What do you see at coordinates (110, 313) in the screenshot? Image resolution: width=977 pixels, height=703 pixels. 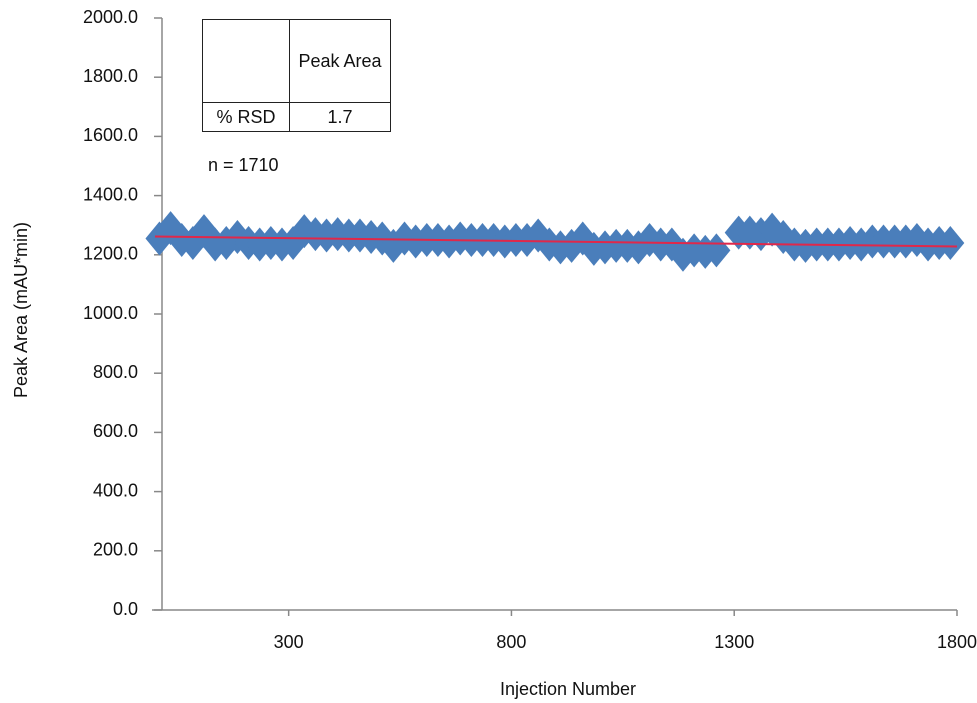 I see `y-tick-label: 1000.0` at bounding box center [110, 313].